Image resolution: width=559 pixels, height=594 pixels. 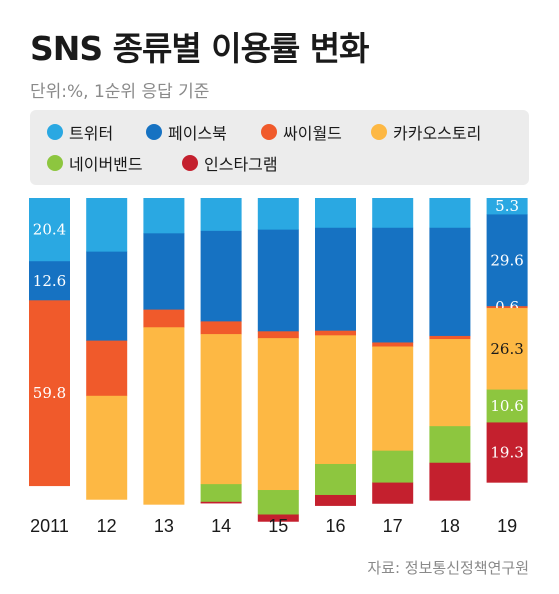 I want to click on legend-item-cyworld: 싸이월드, so click(x=301, y=132).